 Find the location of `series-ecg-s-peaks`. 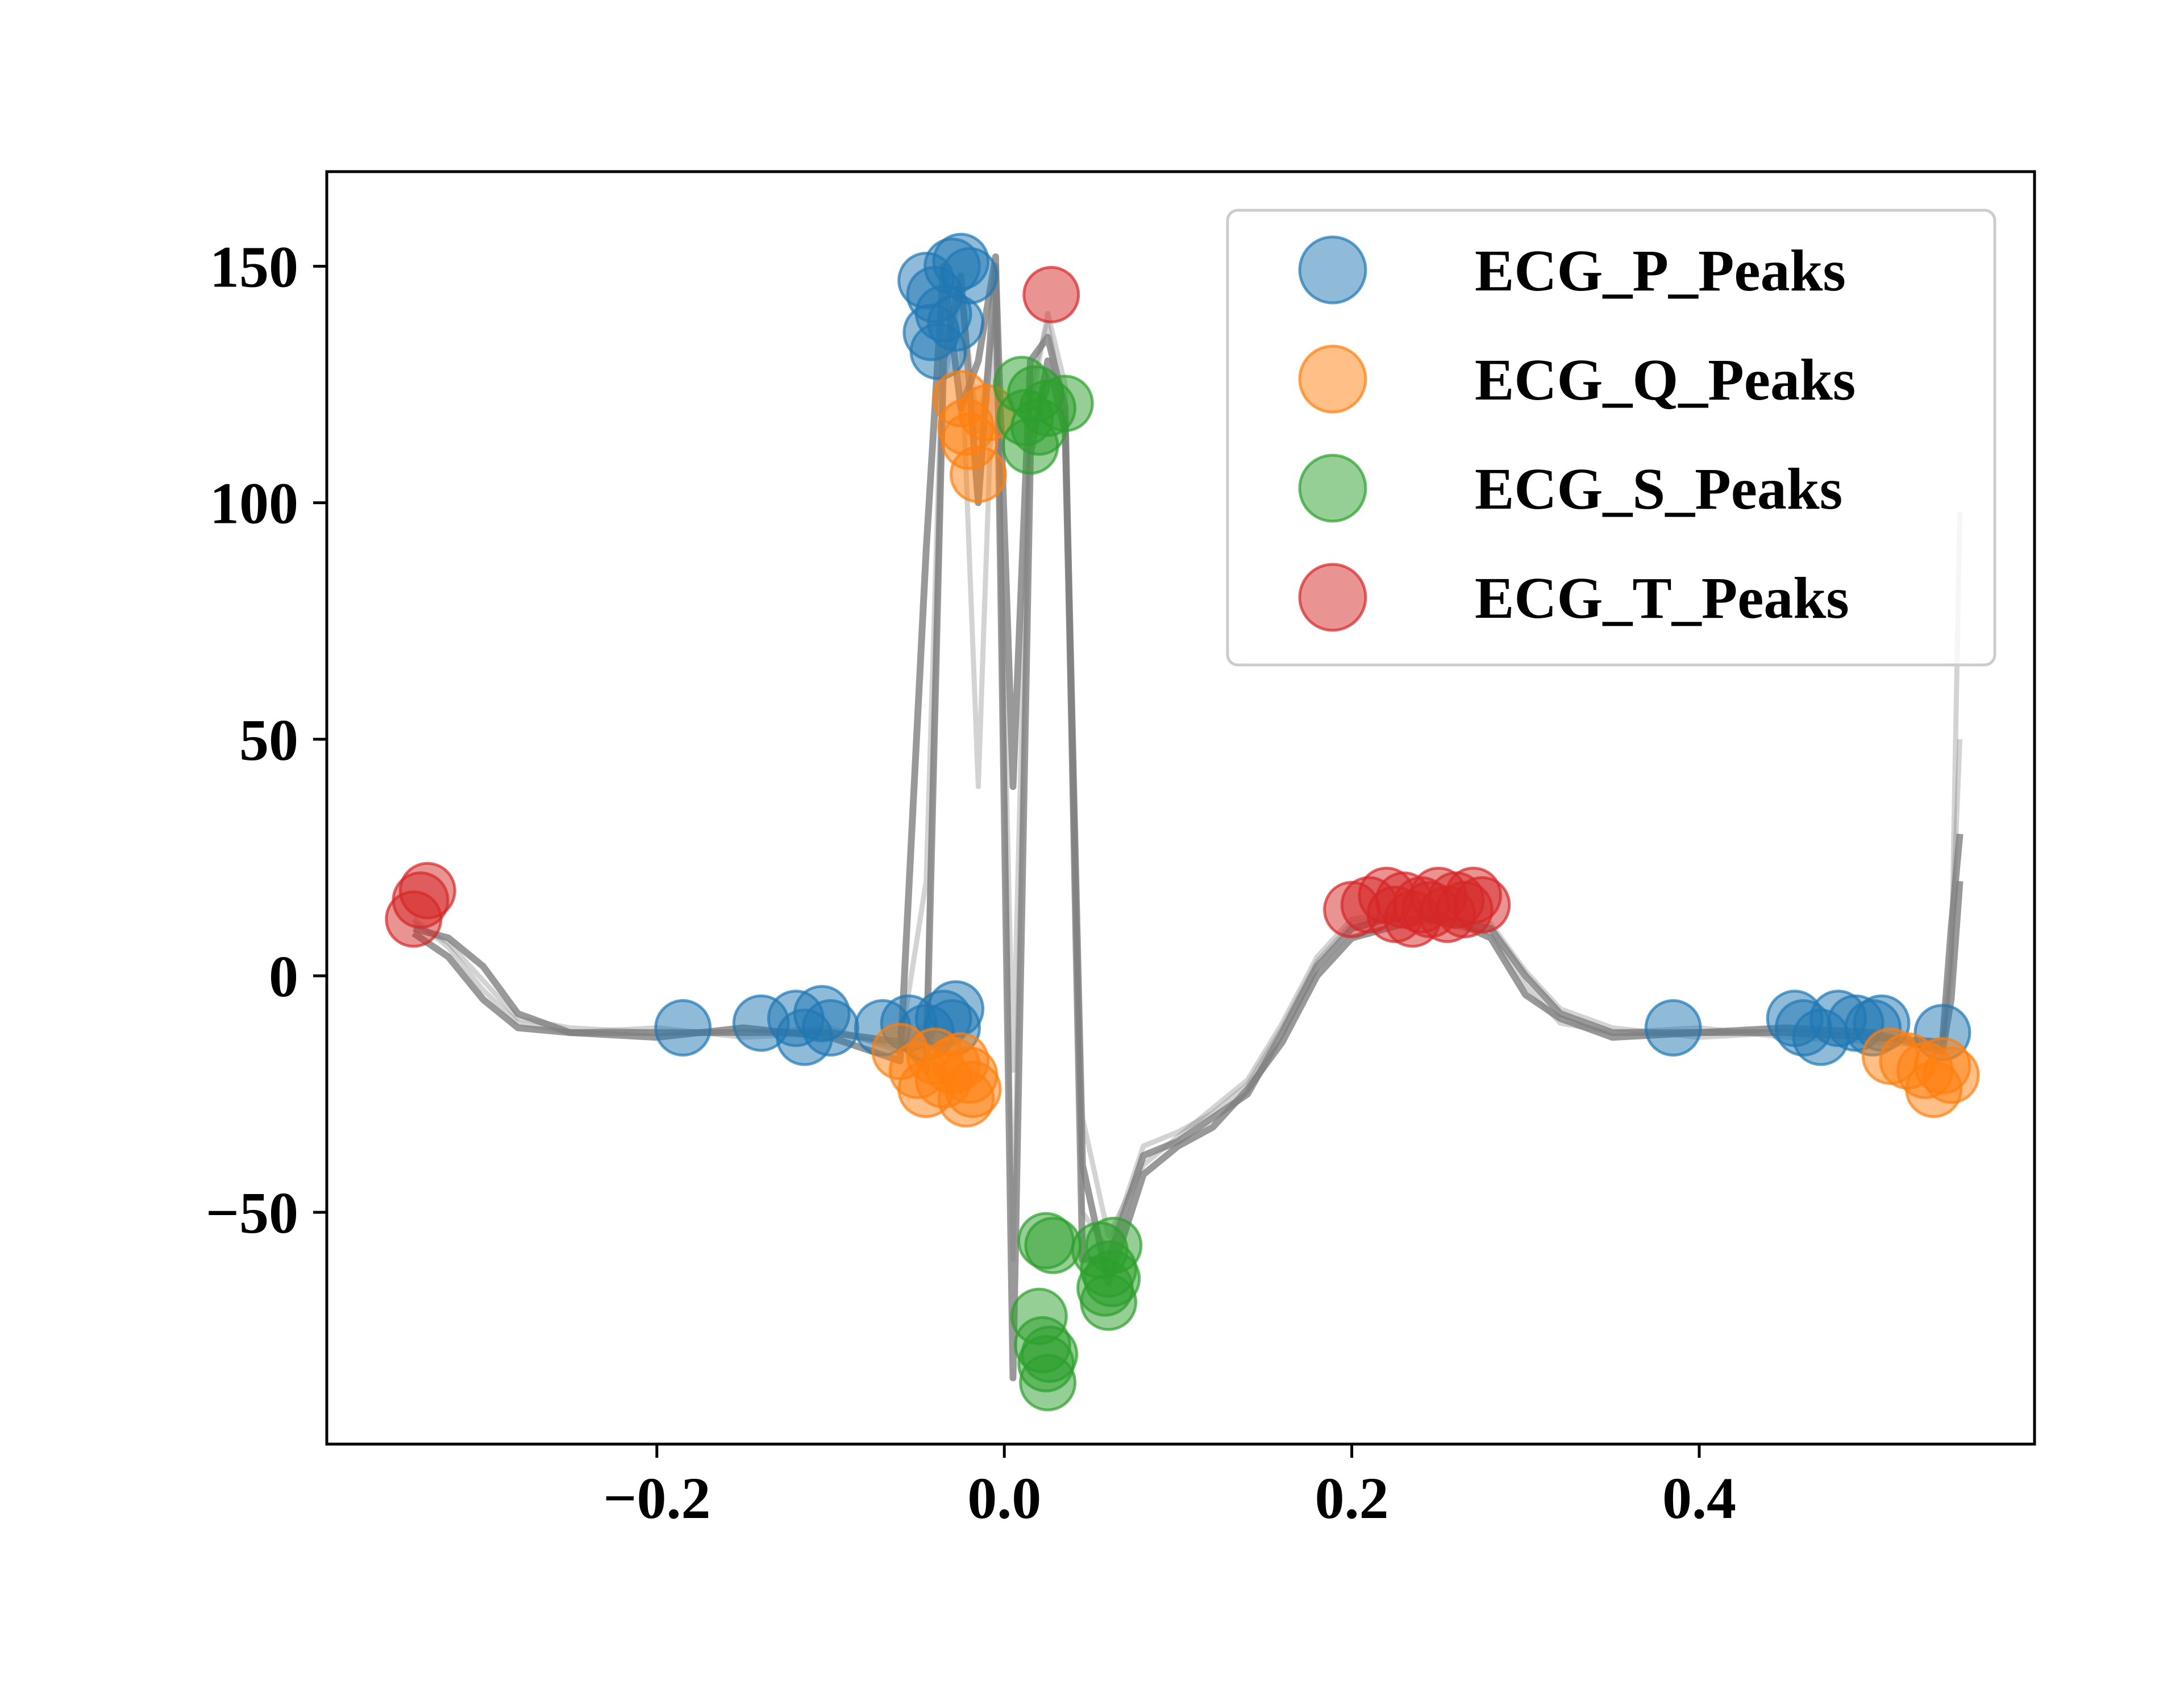

series-ecg-s-peaks is located at coordinates (1068, 884).